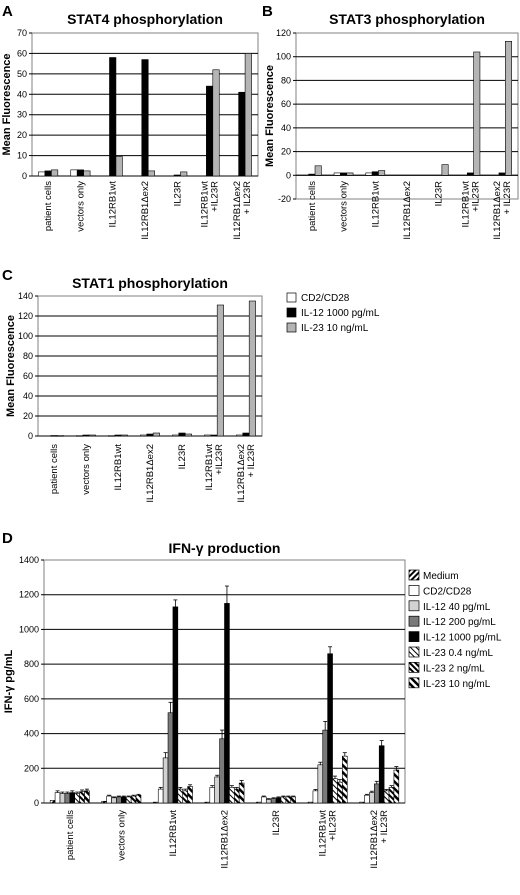 The image size is (520, 895). Describe the element at coordinates (150, 283) in the screenshot. I see `chart-title: STAT1 phosphorylation` at that location.